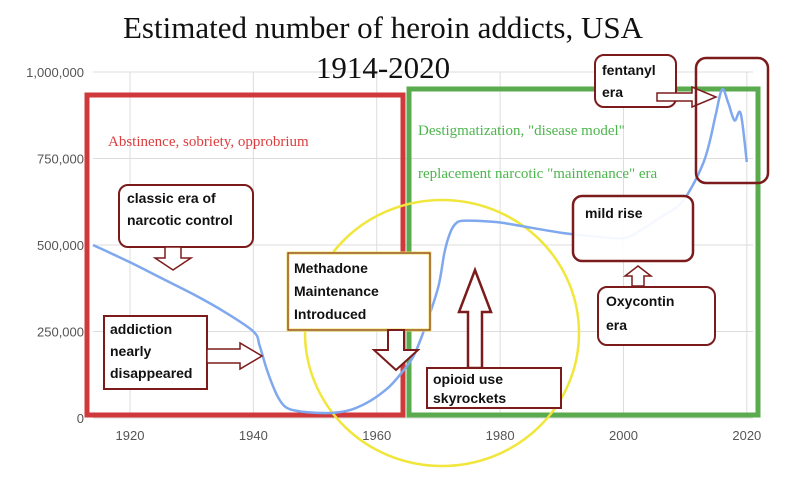 The height and width of the screenshot is (486, 800). What do you see at coordinates (60, 245) in the screenshot?
I see `y-tick-label: 500,000` at bounding box center [60, 245].